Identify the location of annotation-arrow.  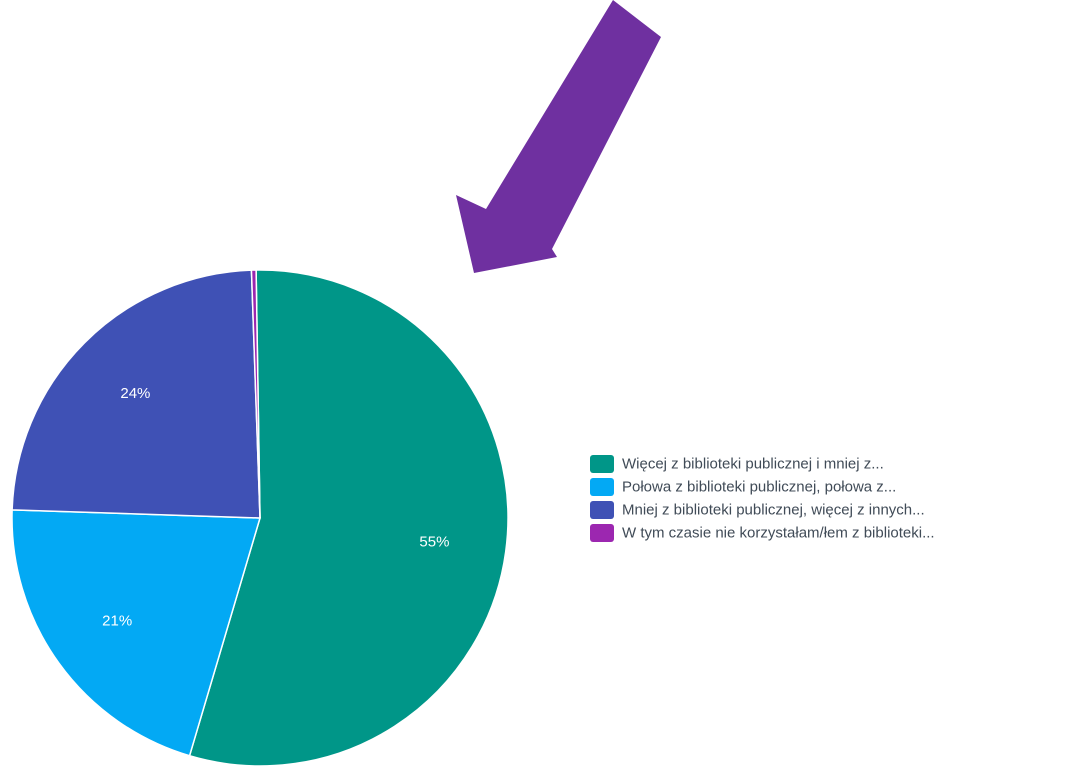
(558, 136).